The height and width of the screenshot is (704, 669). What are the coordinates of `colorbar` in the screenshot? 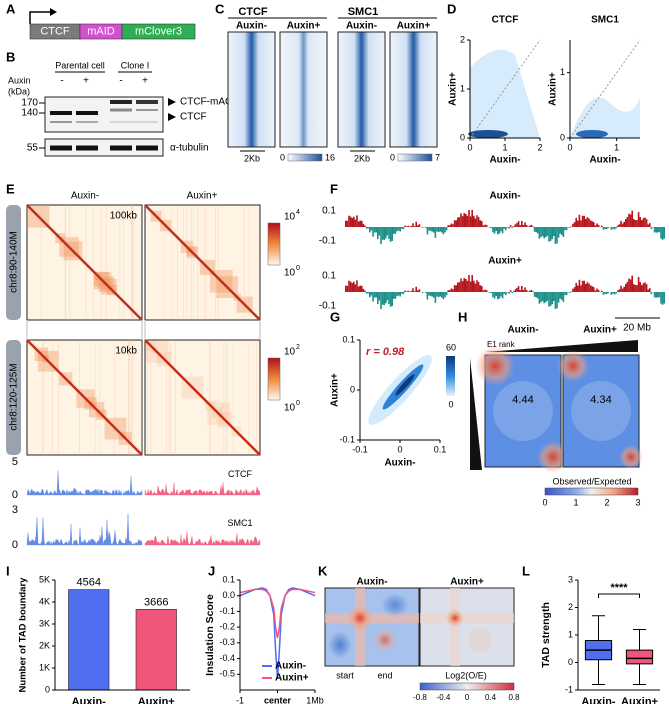 It's located at (274, 244).